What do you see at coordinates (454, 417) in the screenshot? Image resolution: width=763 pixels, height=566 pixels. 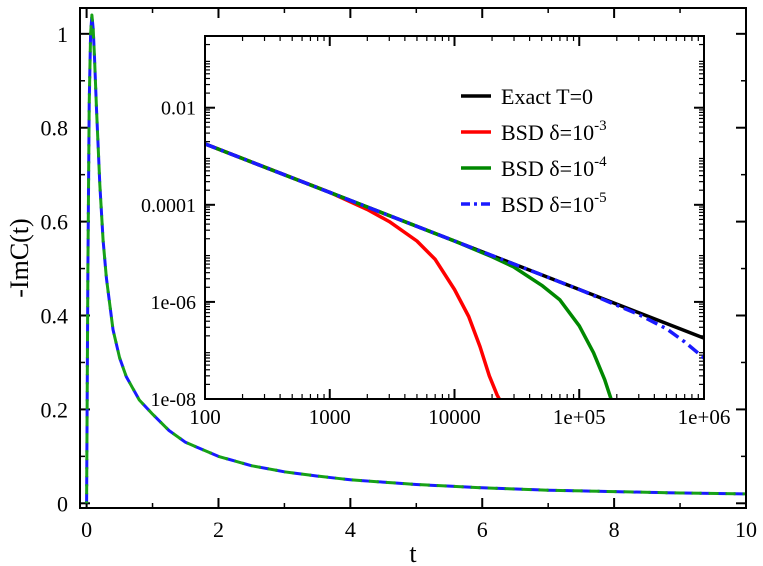 I see `inset-x-tick-label: 10000` at bounding box center [454, 417].